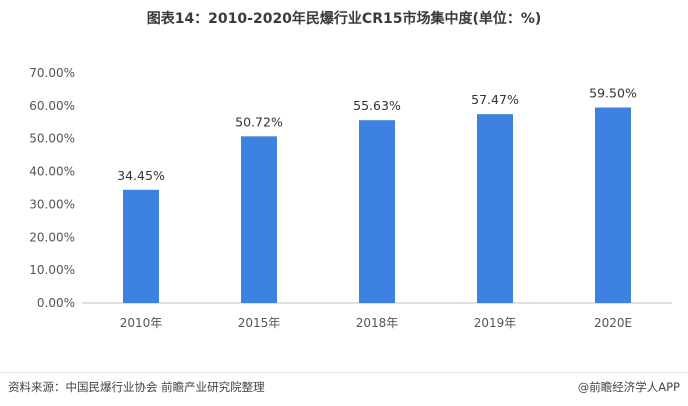 The height and width of the screenshot is (406, 688). What do you see at coordinates (344, 19) in the screenshot?
I see `chart-title: 图表14：2010-2020年民爆行业CR15市场集中度(单位：%)` at bounding box center [344, 19].